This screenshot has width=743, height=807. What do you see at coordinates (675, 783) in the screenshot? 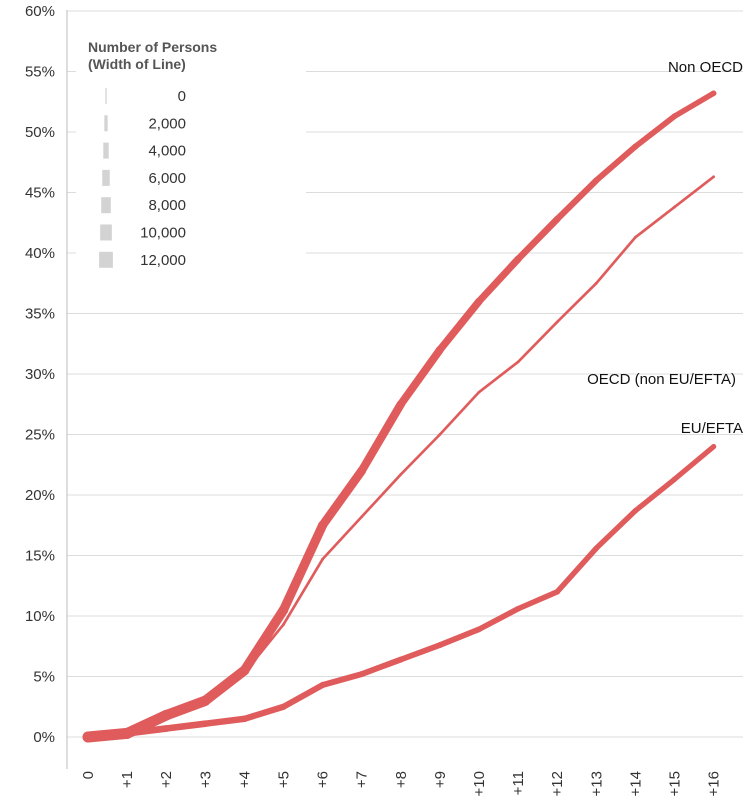
I see `x-tick-label: +15` at bounding box center [675, 783].